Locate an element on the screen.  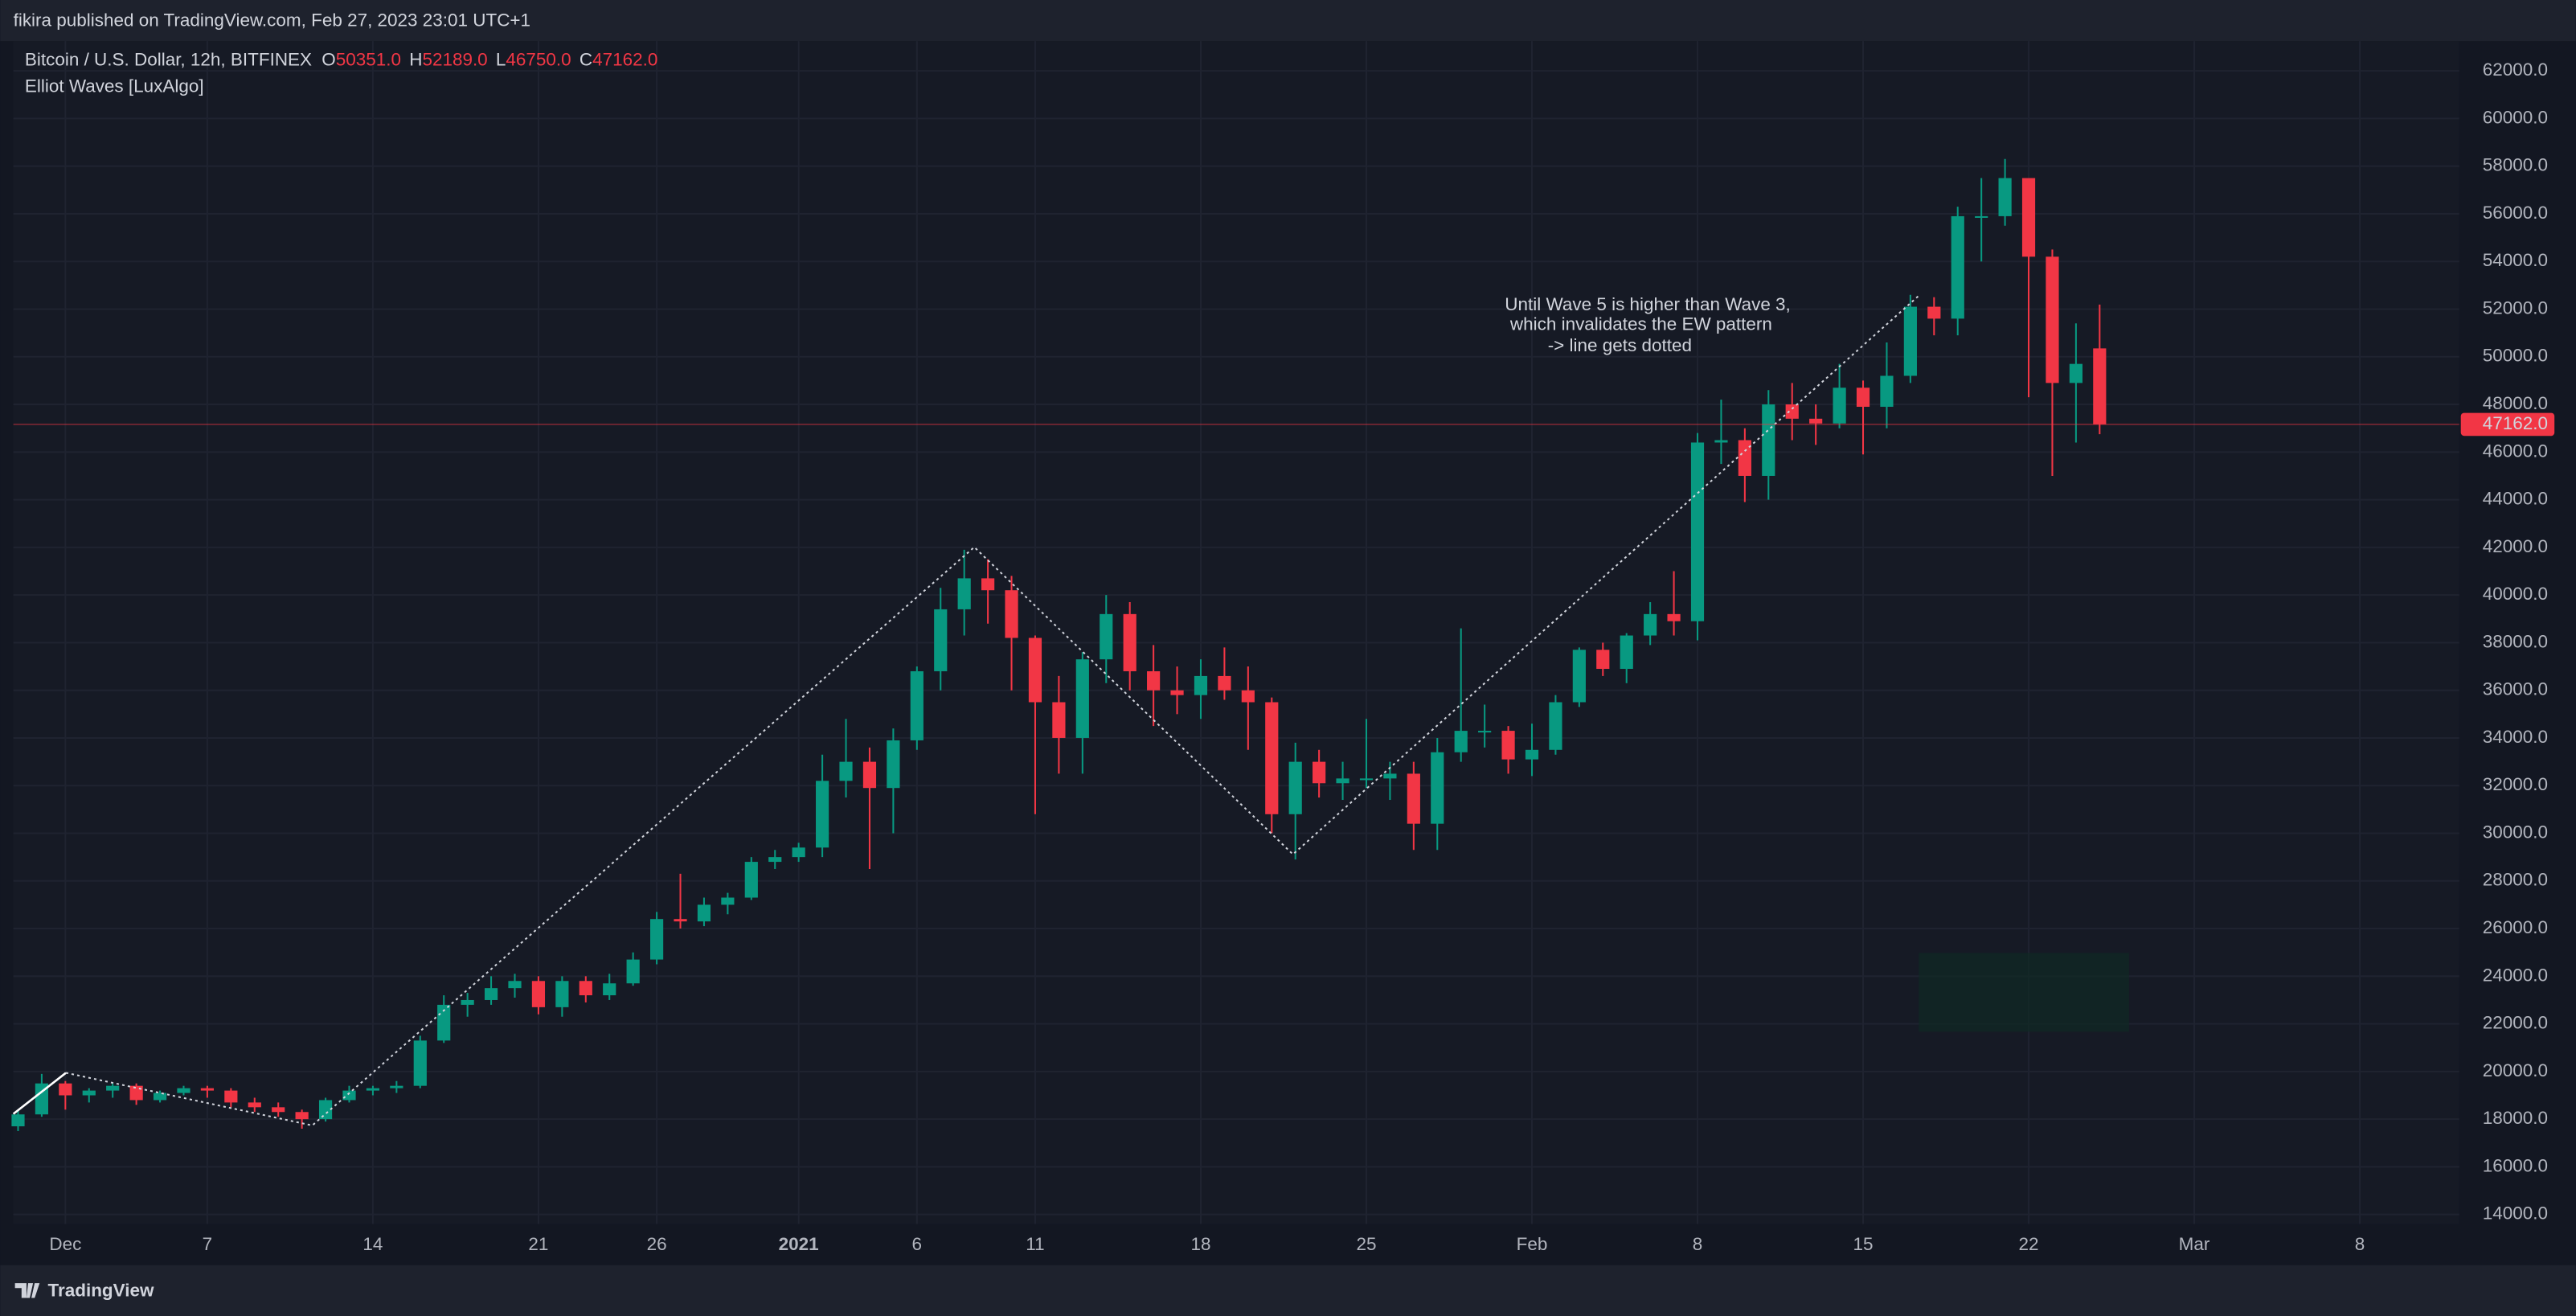
y-tick-label: 48000.0 is located at coordinates (2515, 403).